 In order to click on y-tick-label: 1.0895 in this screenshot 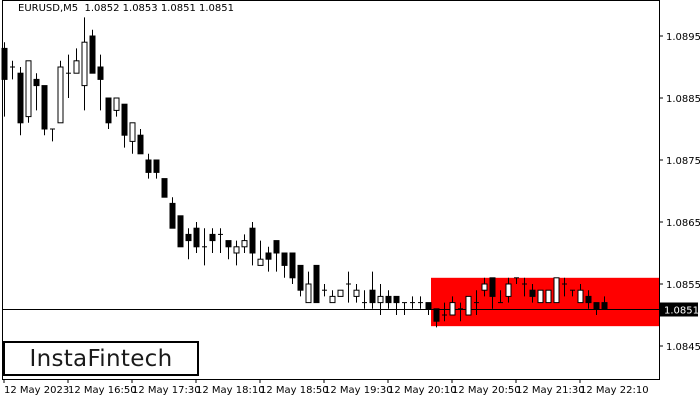, I will do `click(683, 37)`.